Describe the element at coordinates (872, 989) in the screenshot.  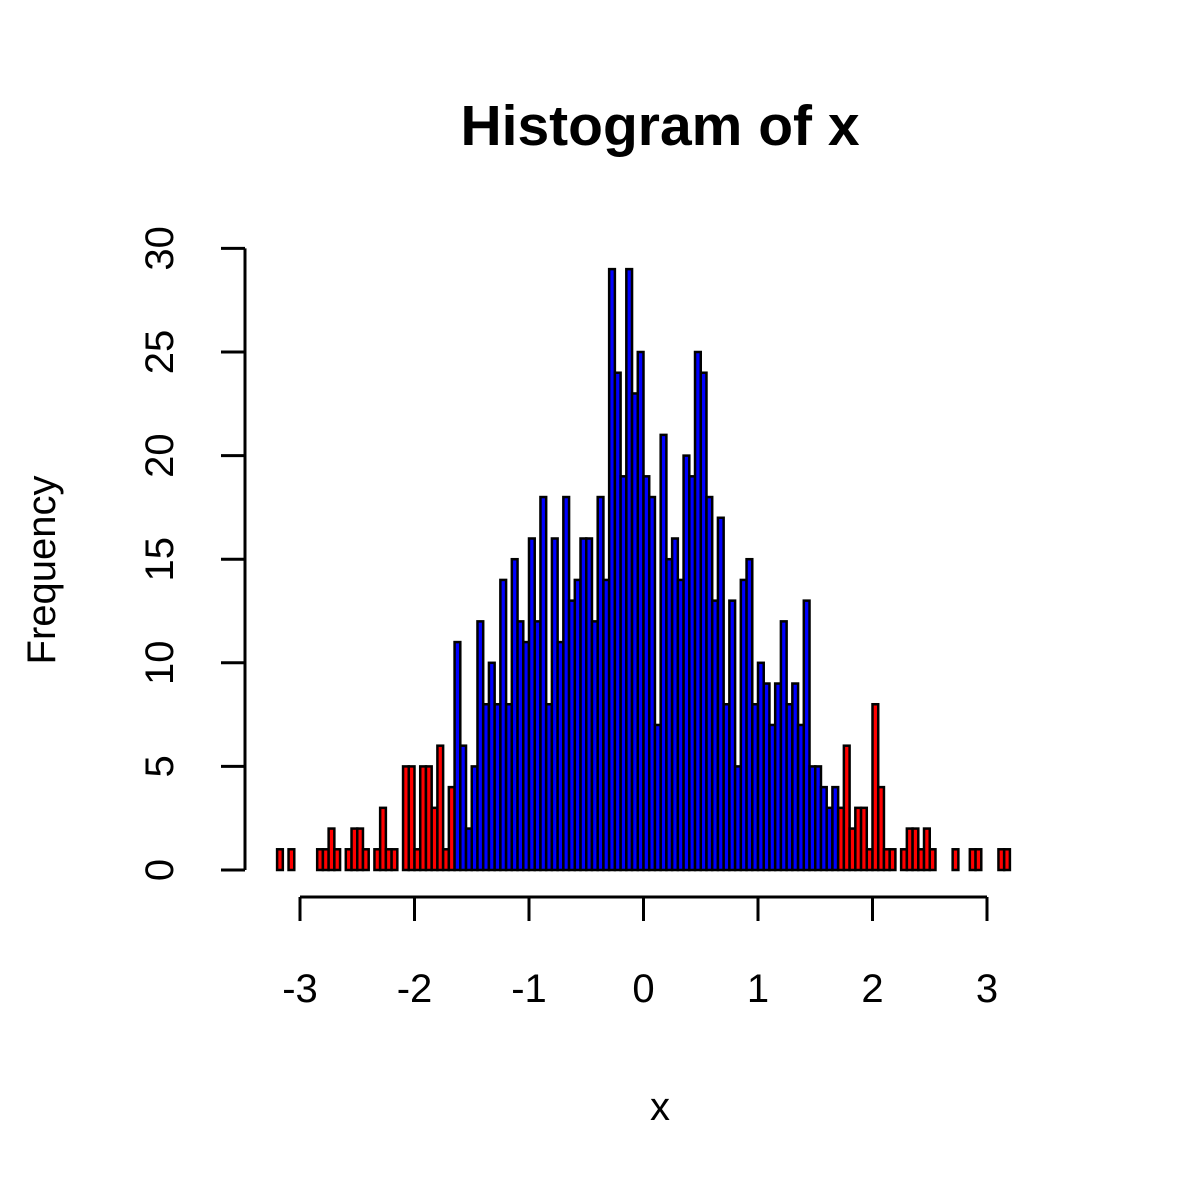
I see `x-tick-label: 2` at that location.